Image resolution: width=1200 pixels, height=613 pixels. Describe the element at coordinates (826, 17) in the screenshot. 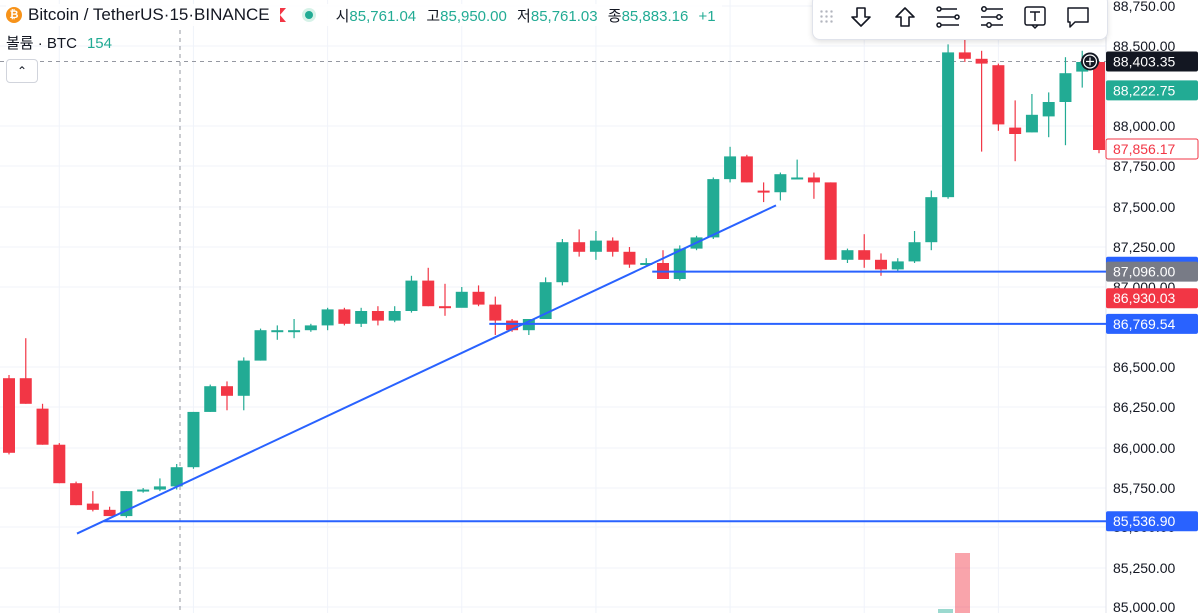

I see `grip-icon` at that location.